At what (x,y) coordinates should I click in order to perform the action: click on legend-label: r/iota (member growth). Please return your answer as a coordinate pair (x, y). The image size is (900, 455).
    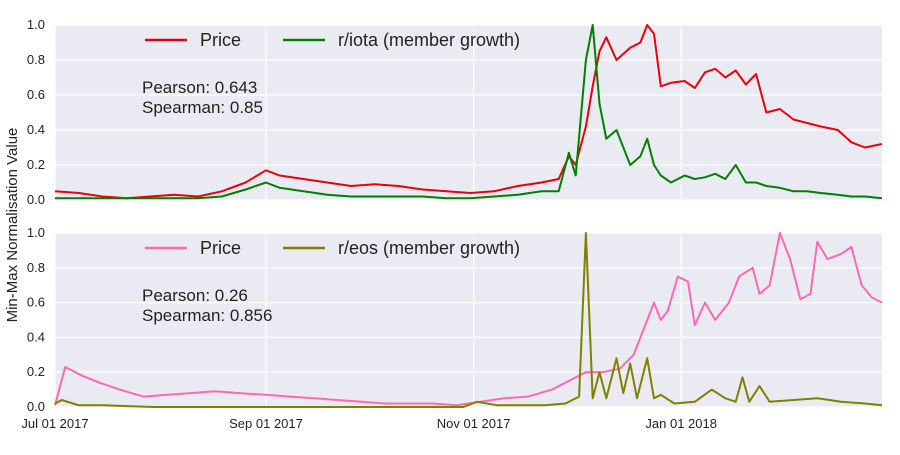
    Looking at the image, I should click on (429, 40).